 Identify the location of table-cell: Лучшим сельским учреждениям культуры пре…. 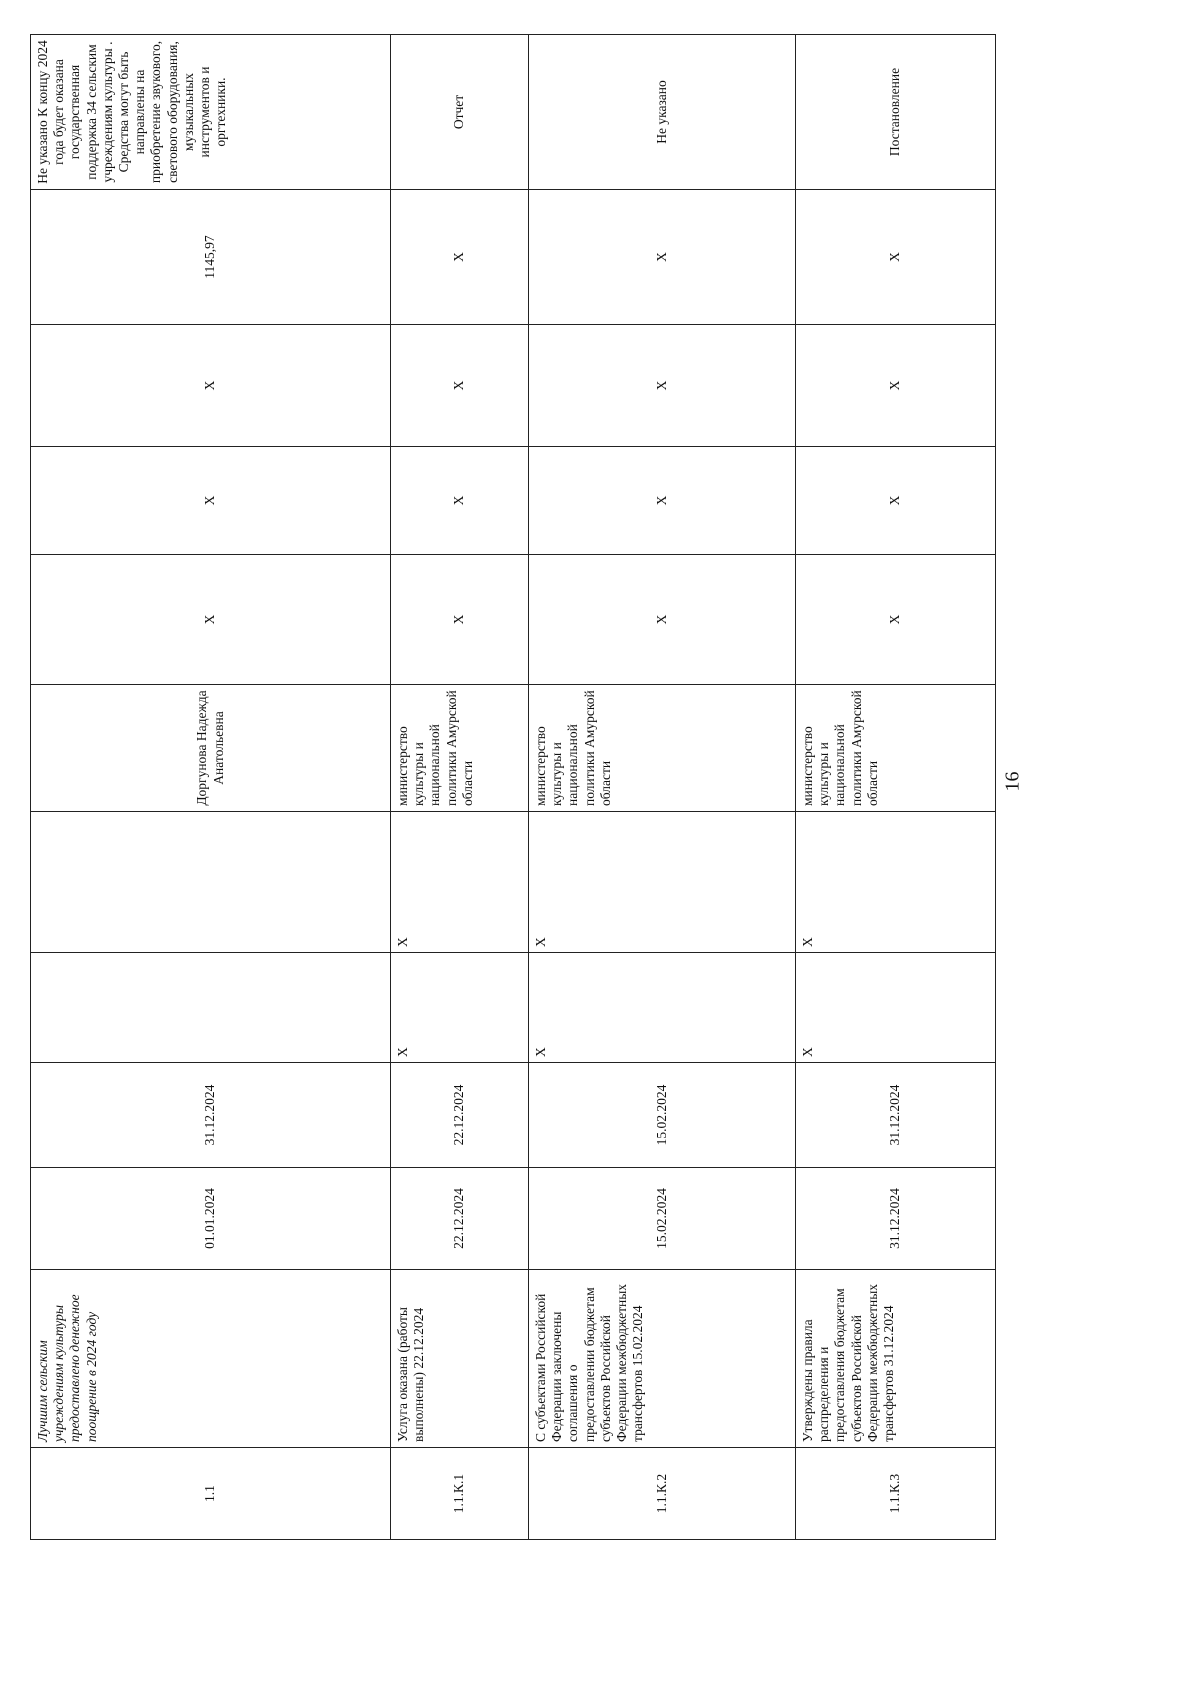
(210, 1358).